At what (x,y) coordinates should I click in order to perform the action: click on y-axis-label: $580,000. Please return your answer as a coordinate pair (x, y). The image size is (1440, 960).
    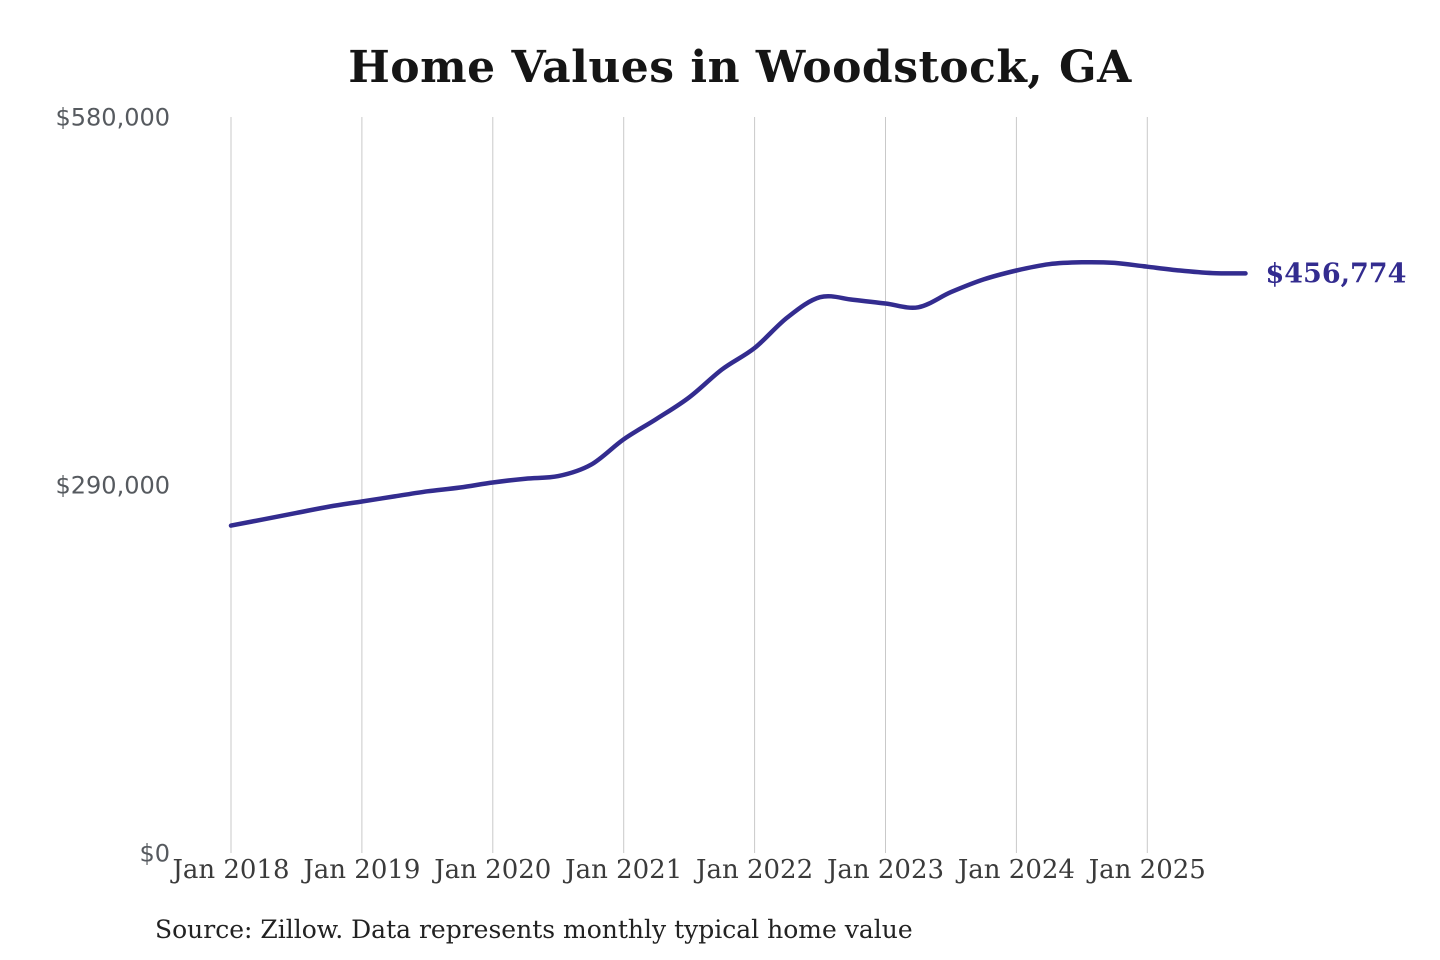
    Looking at the image, I should click on (112, 117).